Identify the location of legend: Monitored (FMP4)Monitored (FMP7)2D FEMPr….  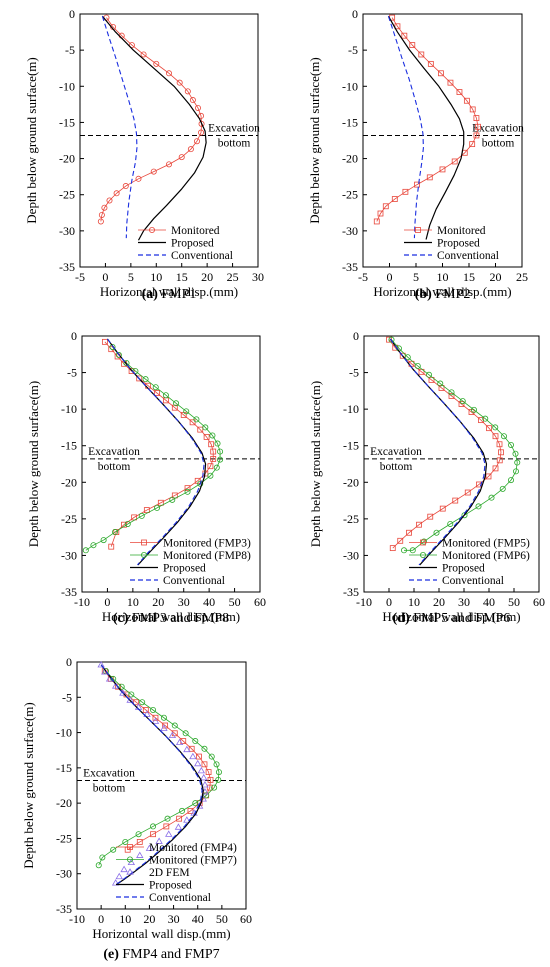
(176, 873).